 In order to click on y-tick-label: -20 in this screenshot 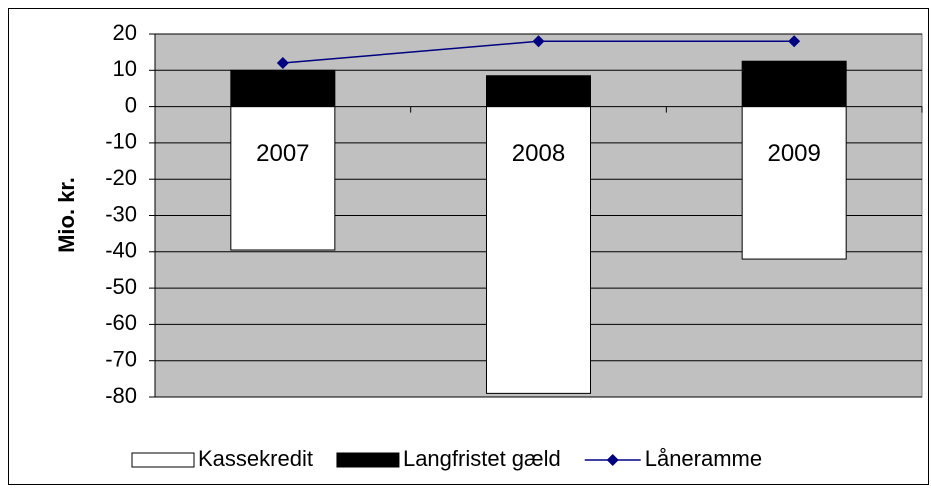, I will do `click(121, 177)`.